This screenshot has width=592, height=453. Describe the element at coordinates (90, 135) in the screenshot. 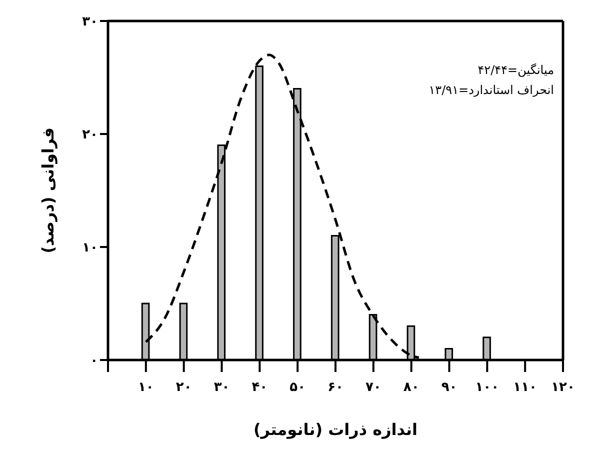

I see `y-tick-label: ۲۰` at that location.